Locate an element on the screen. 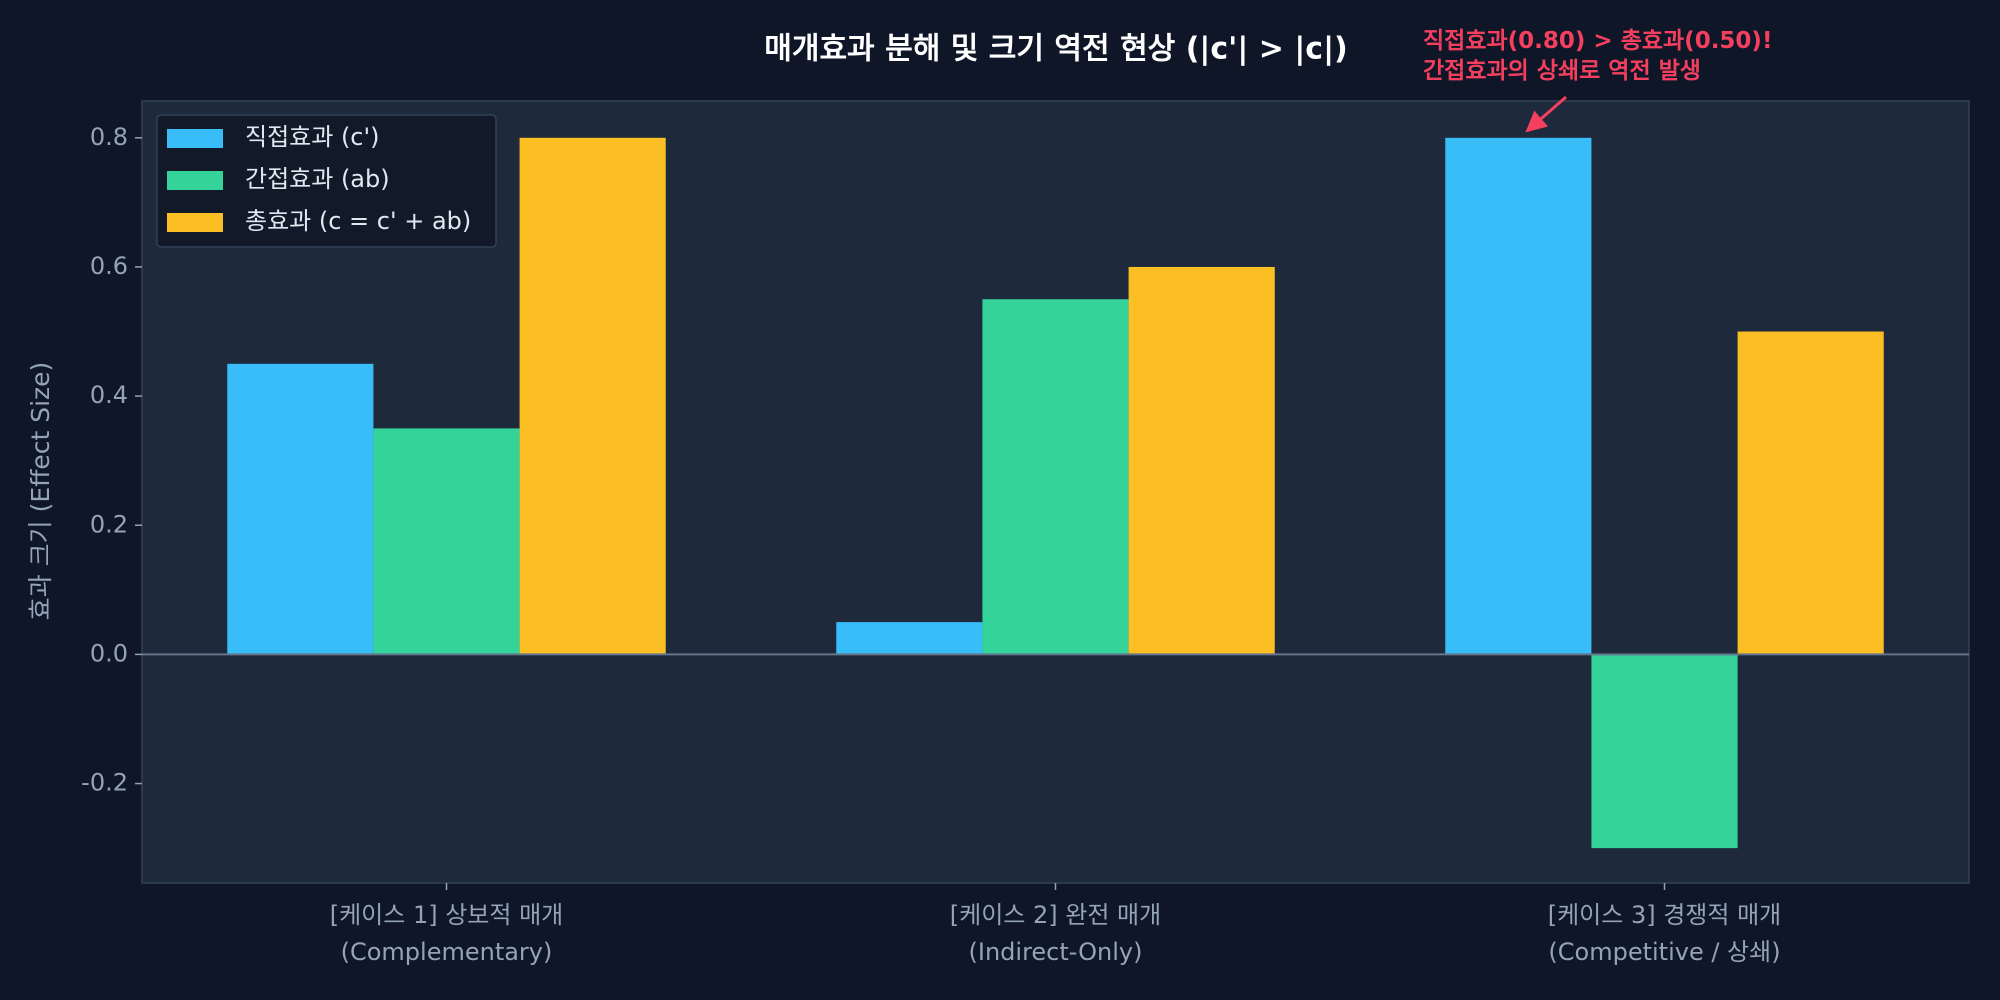 The image size is (2000, 1000). x-tick-label: [케이스 3] 경쟁적 매개 (Competitive / 상쇄) is located at coordinates (1664, 933).